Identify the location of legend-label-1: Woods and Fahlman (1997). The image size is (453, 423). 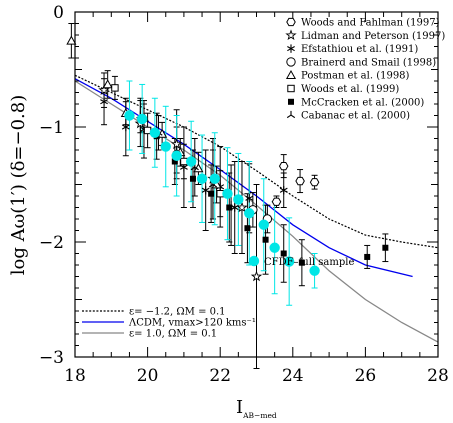
(370, 23).